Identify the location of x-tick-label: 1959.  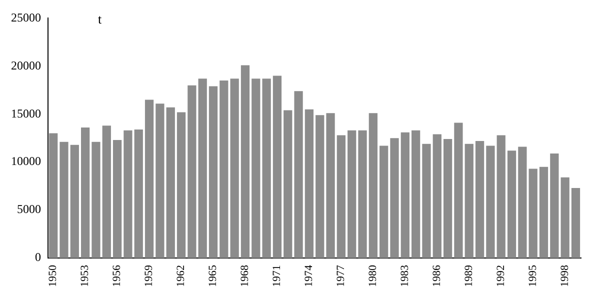
(149, 275).